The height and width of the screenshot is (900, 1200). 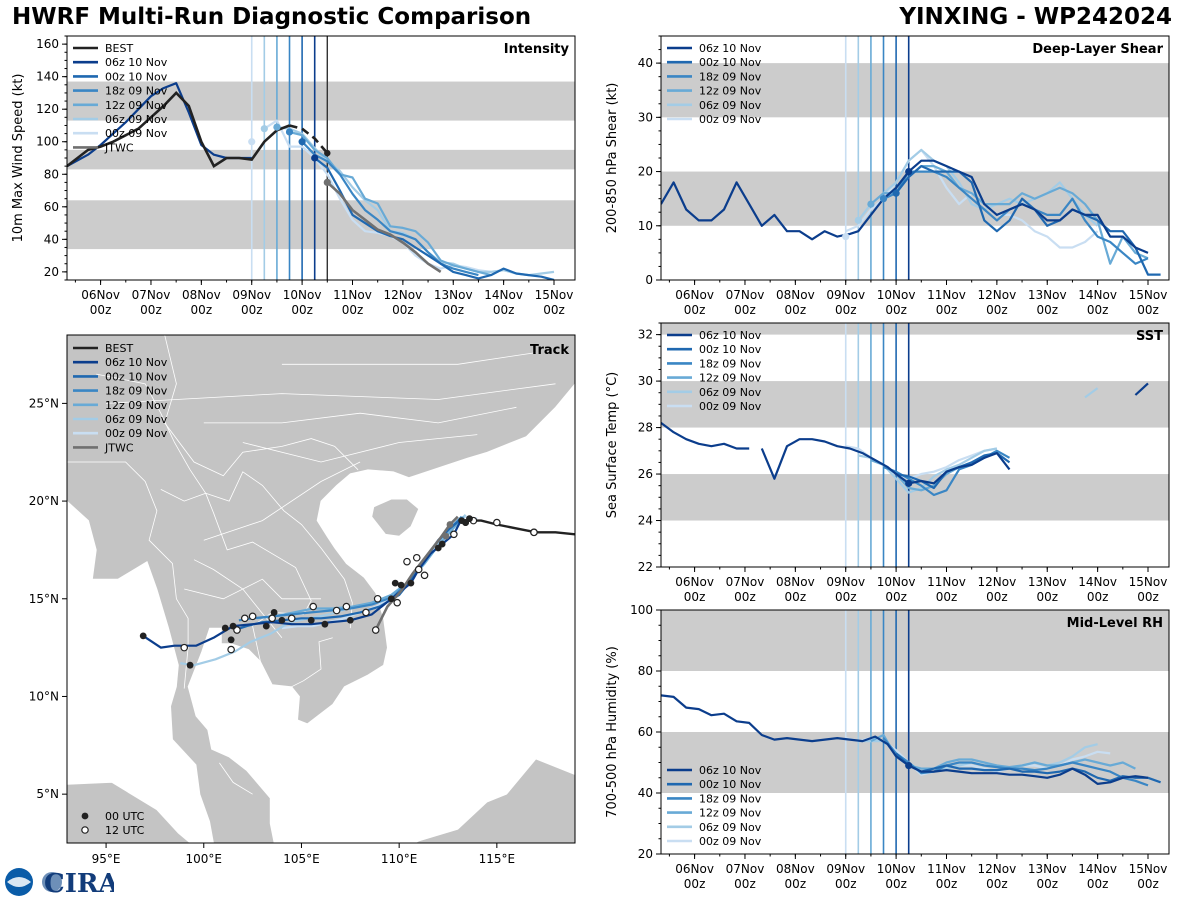 What do you see at coordinates (327, 182) in the screenshot?
I see `jtwc-marker` at bounding box center [327, 182].